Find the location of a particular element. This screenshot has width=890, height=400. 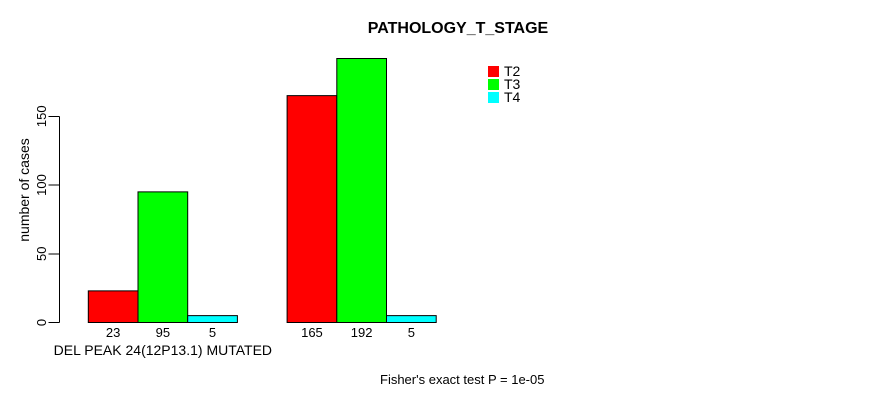

legend-item-t2: T2 is located at coordinates (504, 71).